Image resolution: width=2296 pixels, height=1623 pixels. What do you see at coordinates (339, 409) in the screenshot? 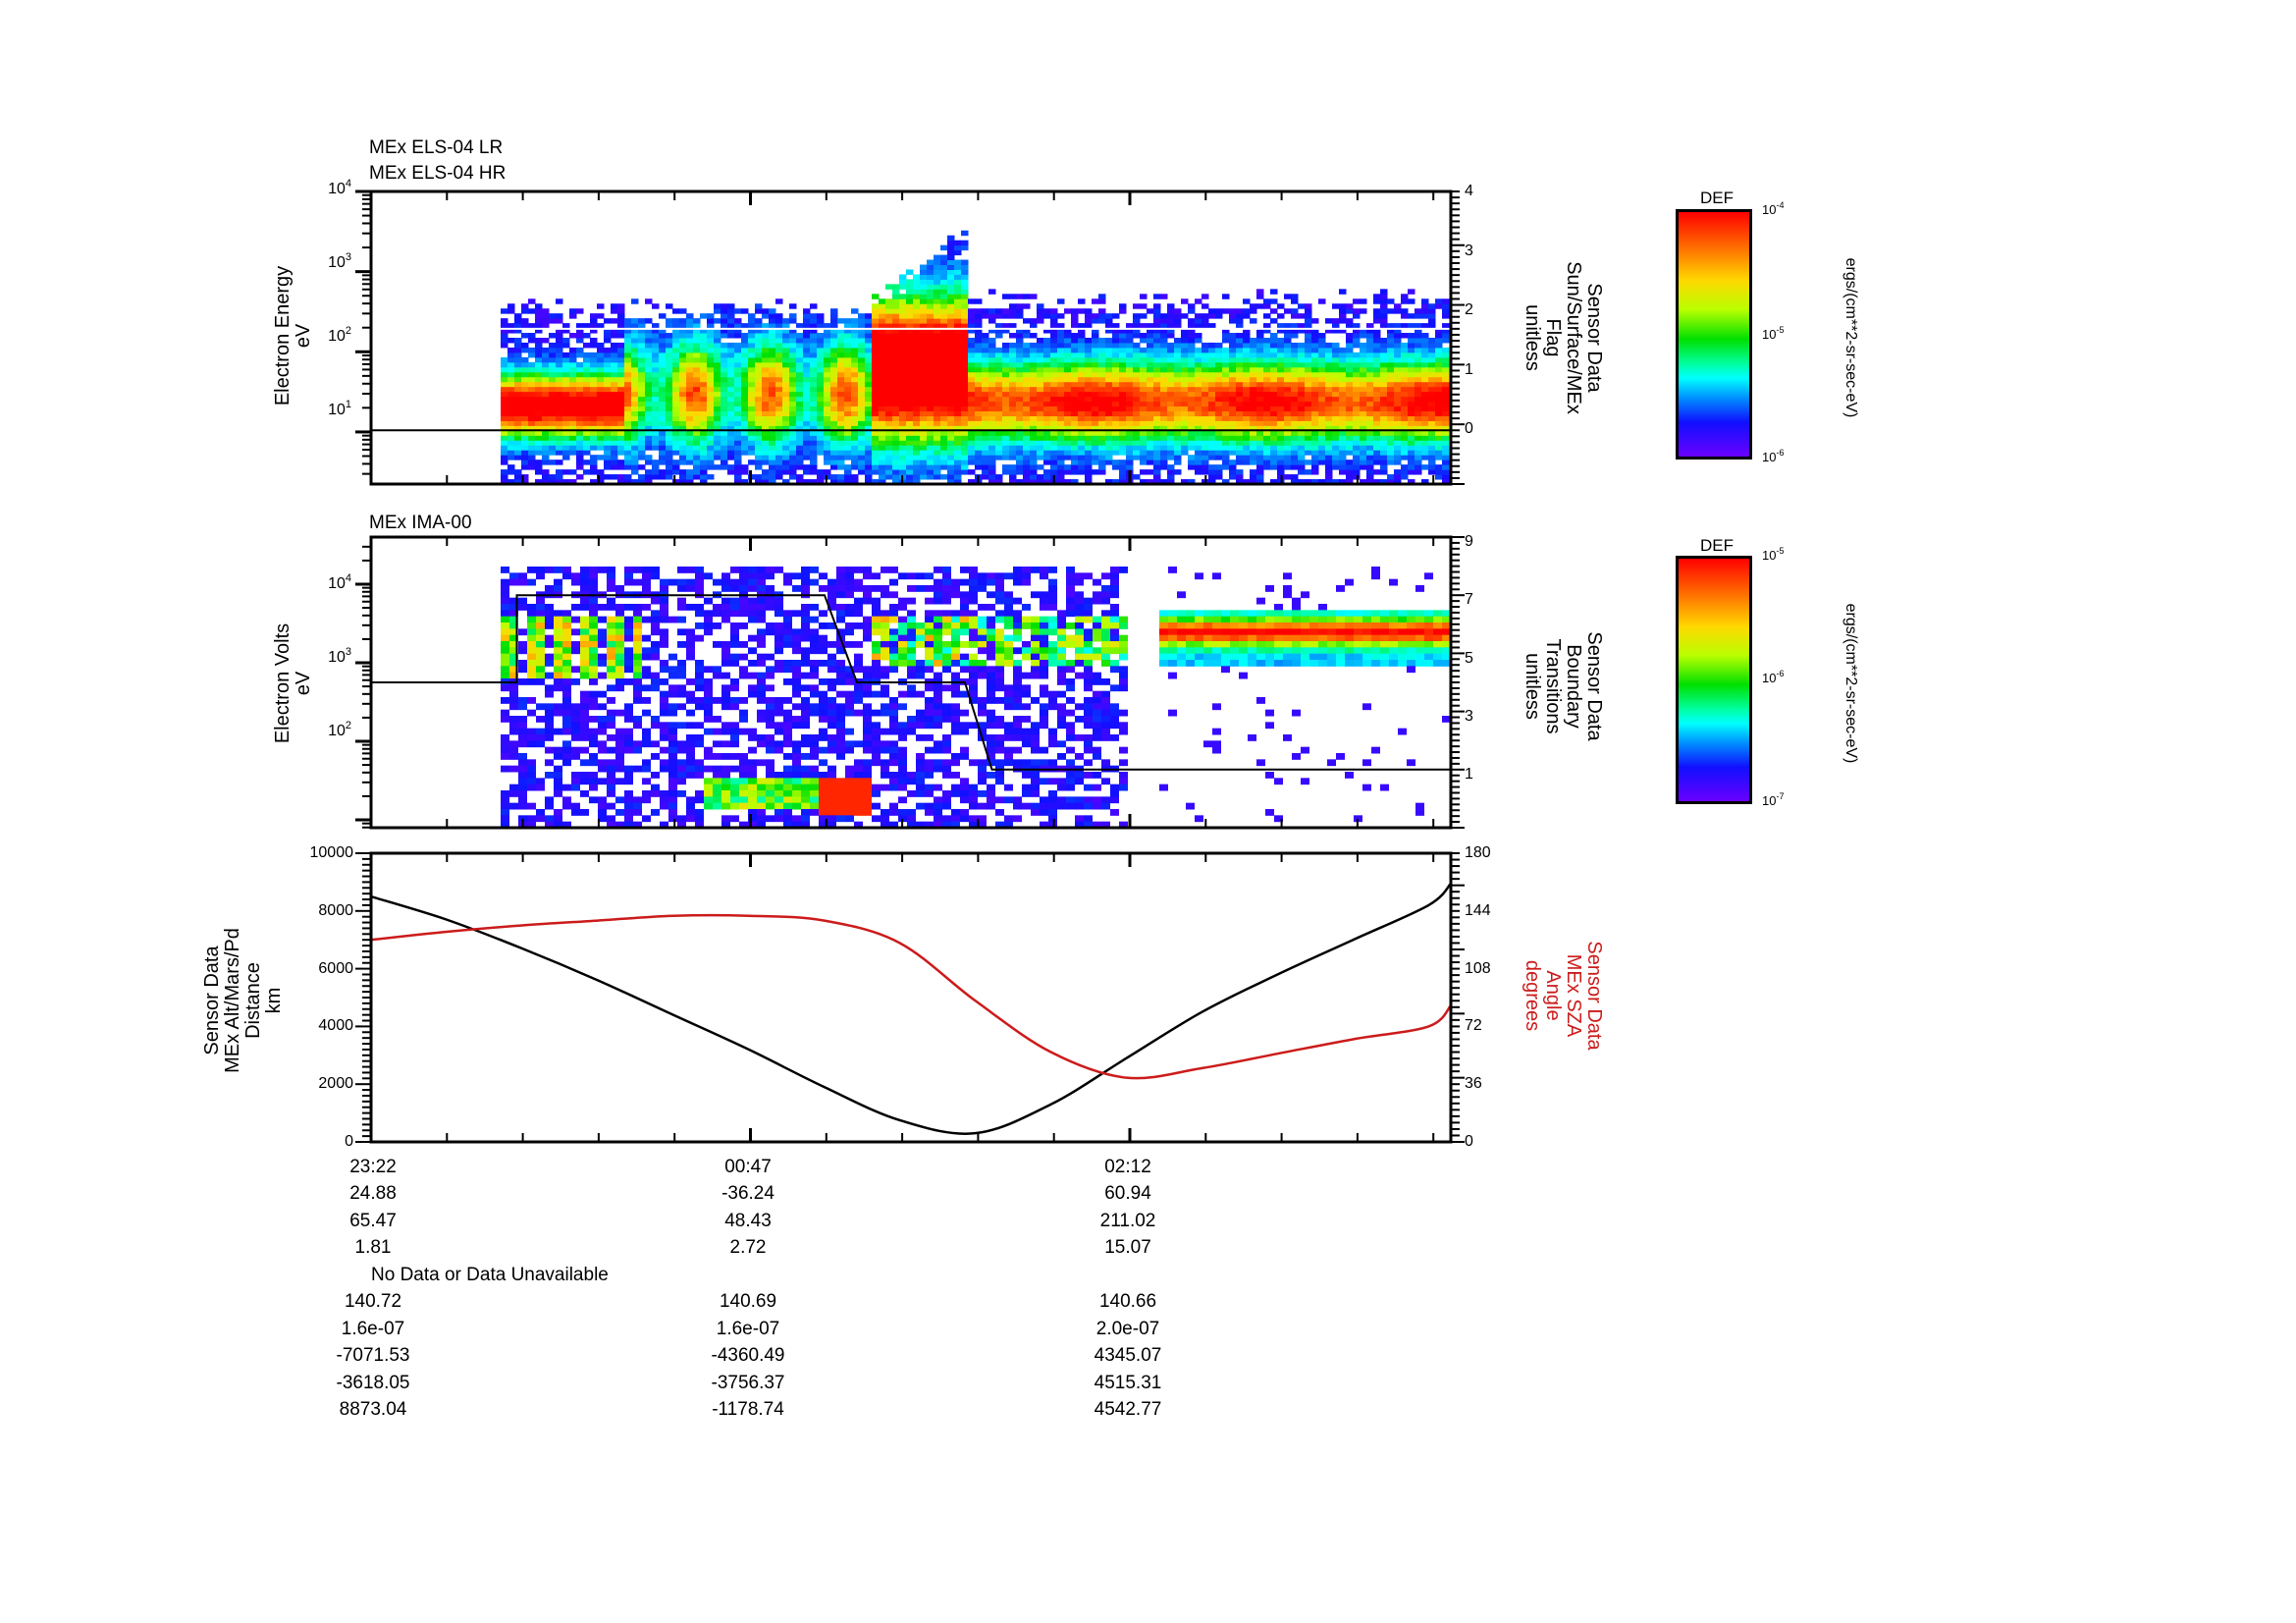
I see `els-ytick-1e1: 10¹` at bounding box center [339, 409].